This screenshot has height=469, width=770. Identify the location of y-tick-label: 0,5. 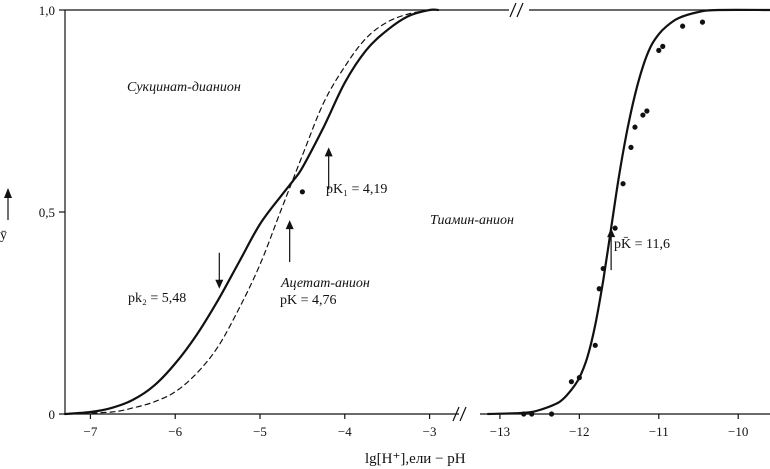
(47, 212).